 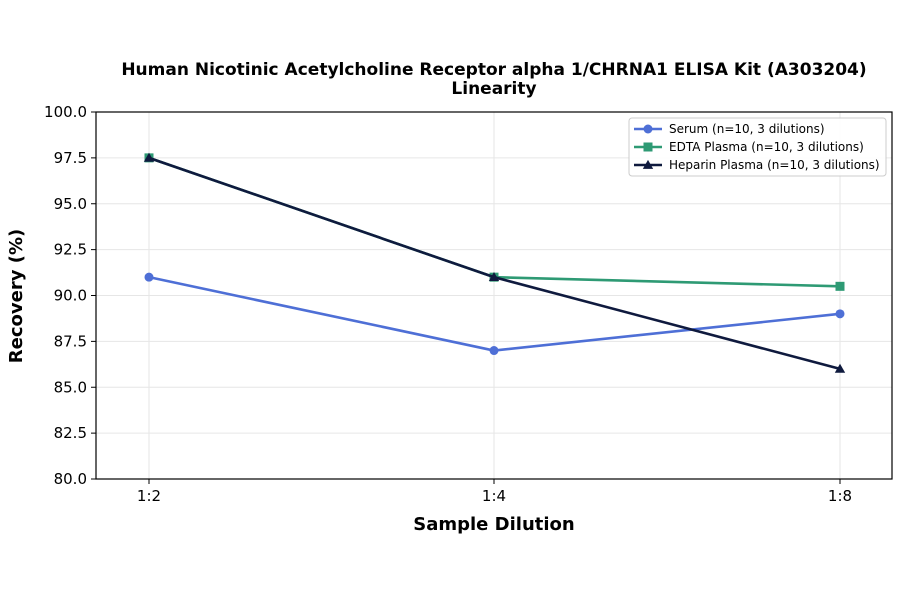 I want to click on y-tick-label: 100.0, so click(x=65, y=112).